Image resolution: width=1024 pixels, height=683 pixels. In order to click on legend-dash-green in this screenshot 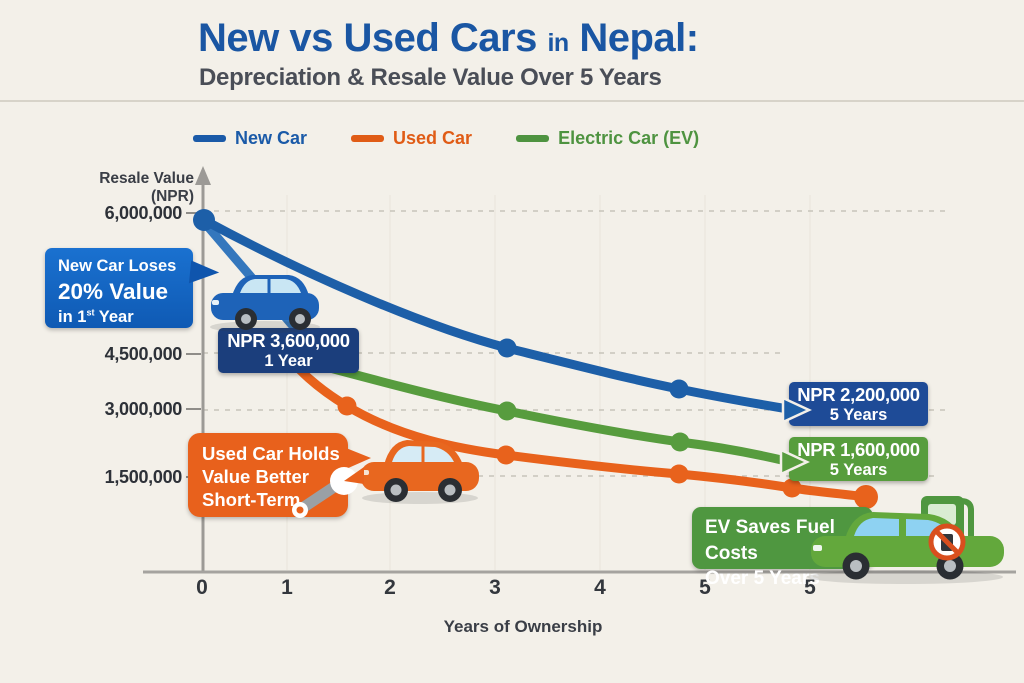, I will do `click(533, 138)`.